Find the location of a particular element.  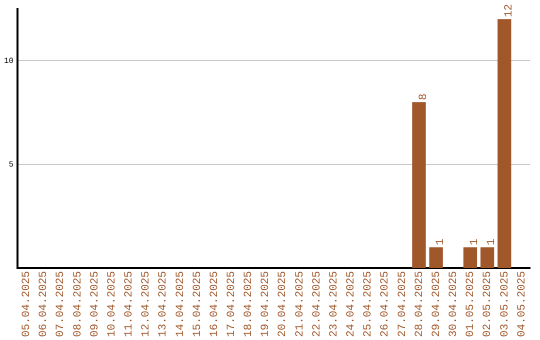

x-tick-label: 27.04.2025 is located at coordinates (402, 304).